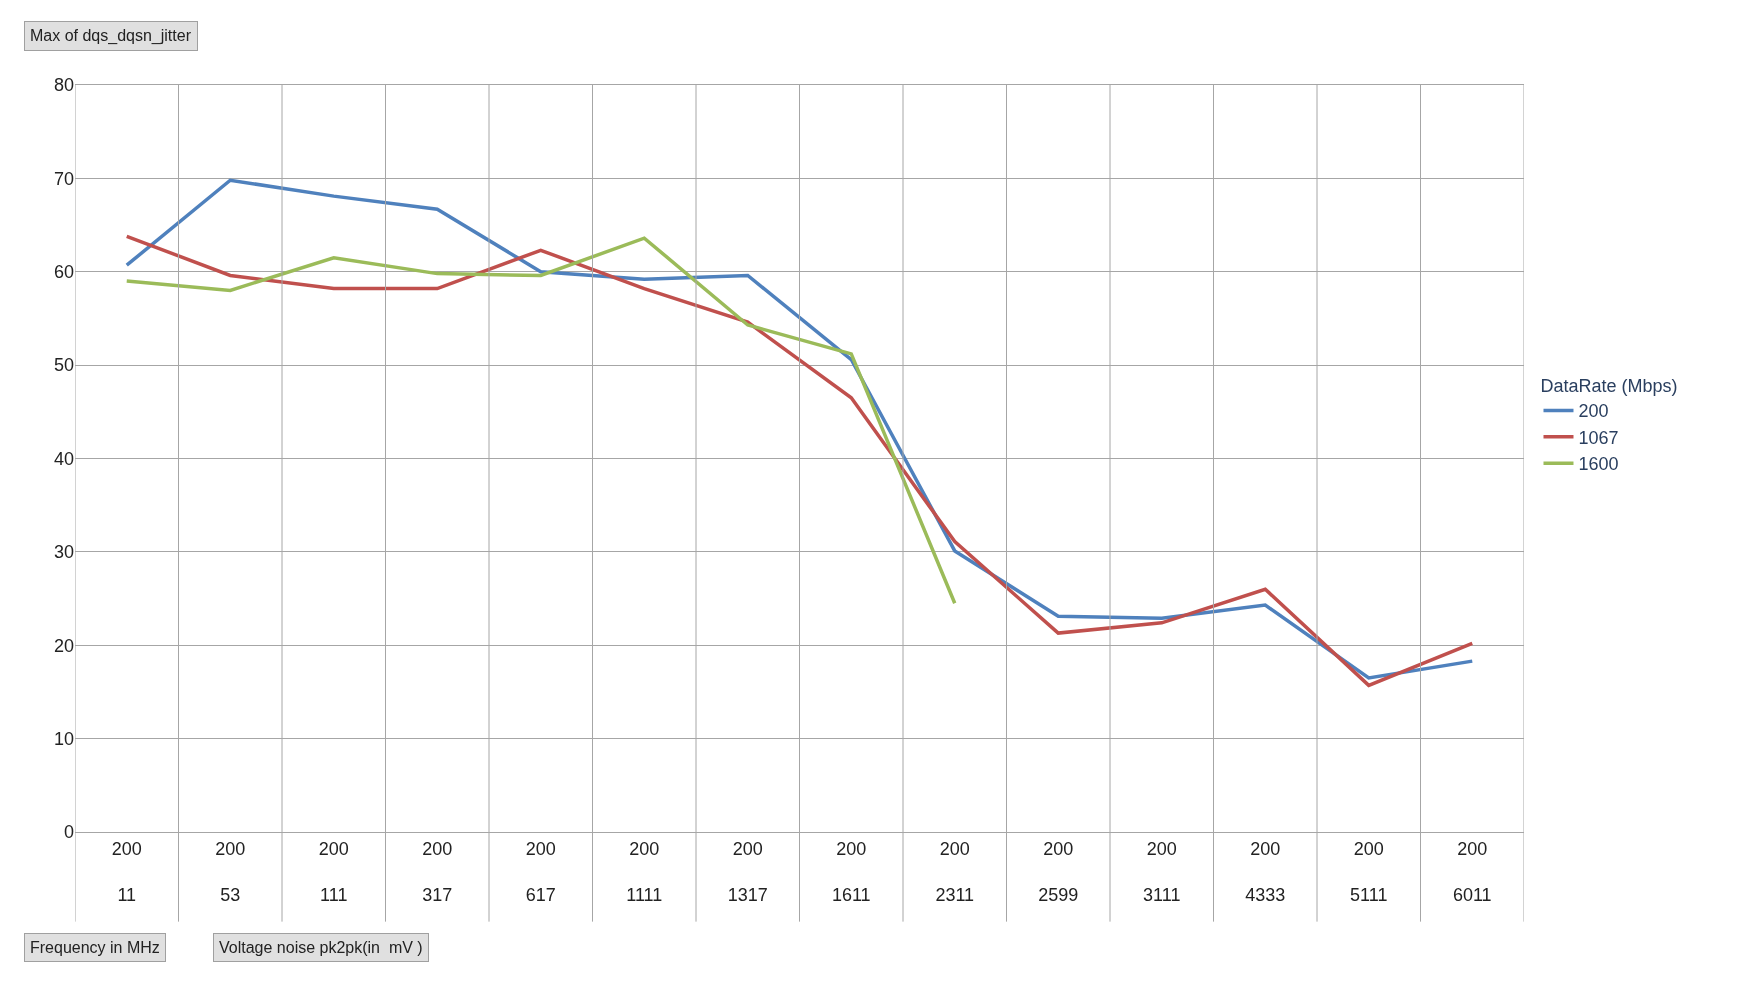 The height and width of the screenshot is (992, 1754). Describe the element at coordinates (1265, 872) in the screenshot. I see `category-label: 200 4333` at that location.